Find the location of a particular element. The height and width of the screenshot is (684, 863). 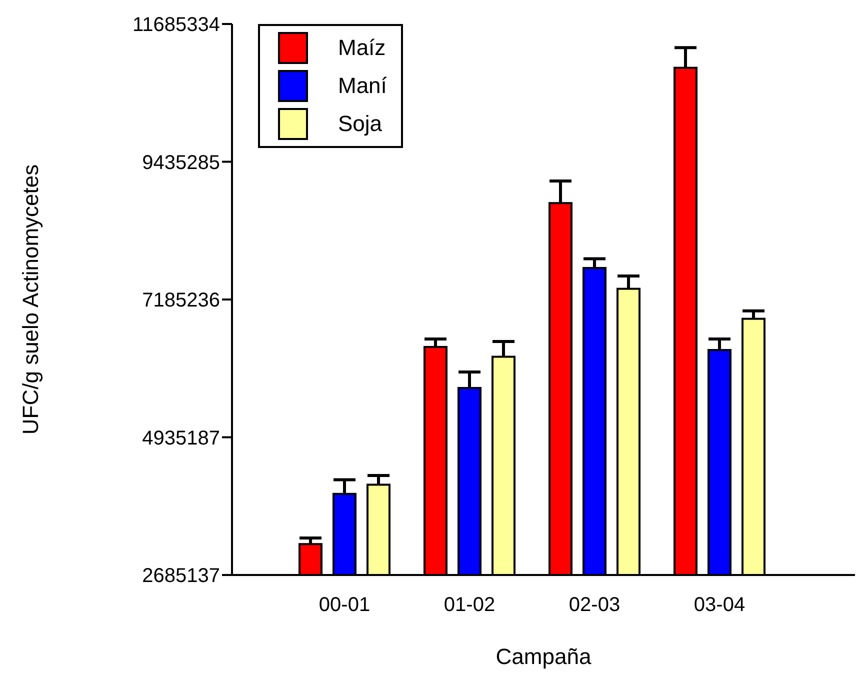

legend-label: Maíz is located at coordinates (362, 48).